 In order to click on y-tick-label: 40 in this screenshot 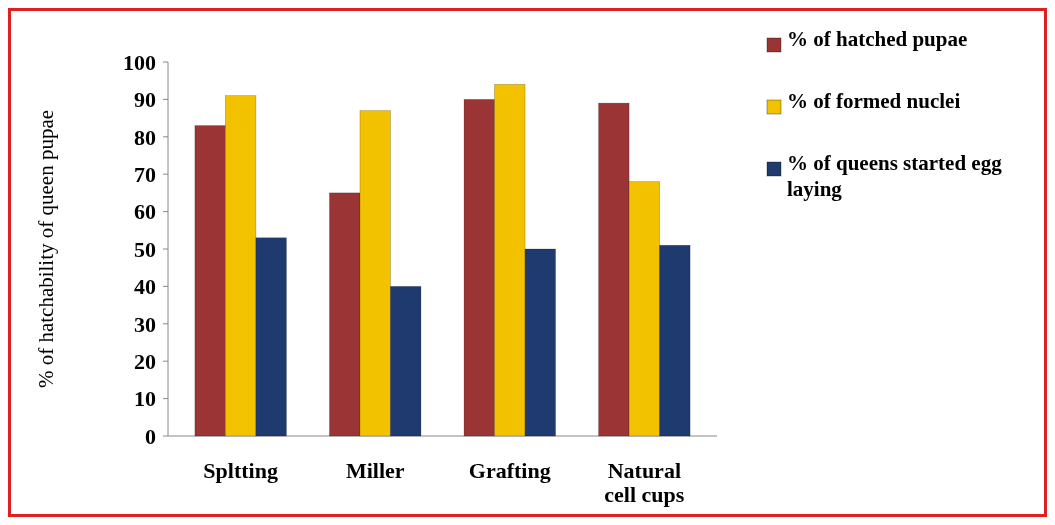, I will do `click(145, 287)`.